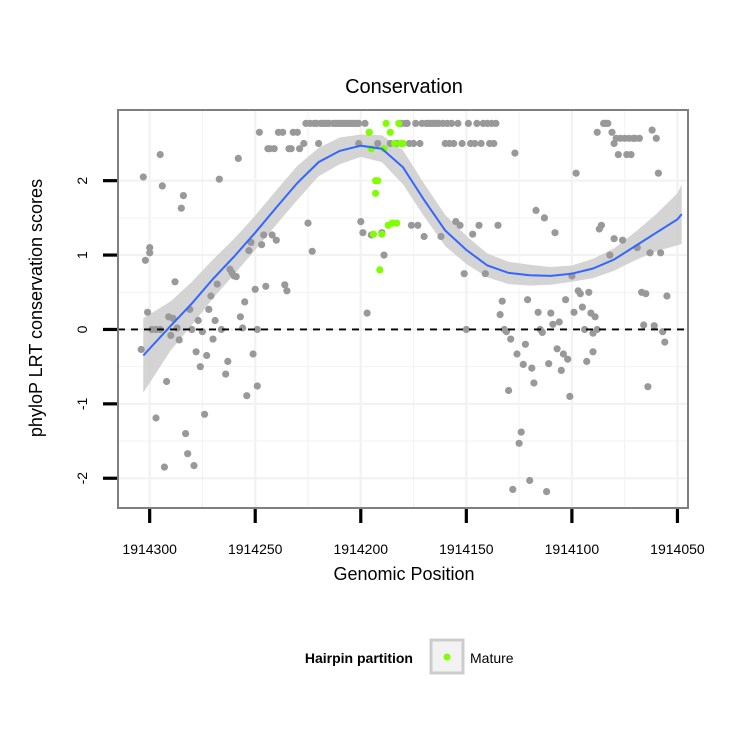 The image size is (750, 755). I want to click on chart-title: Conservation, so click(404, 87).